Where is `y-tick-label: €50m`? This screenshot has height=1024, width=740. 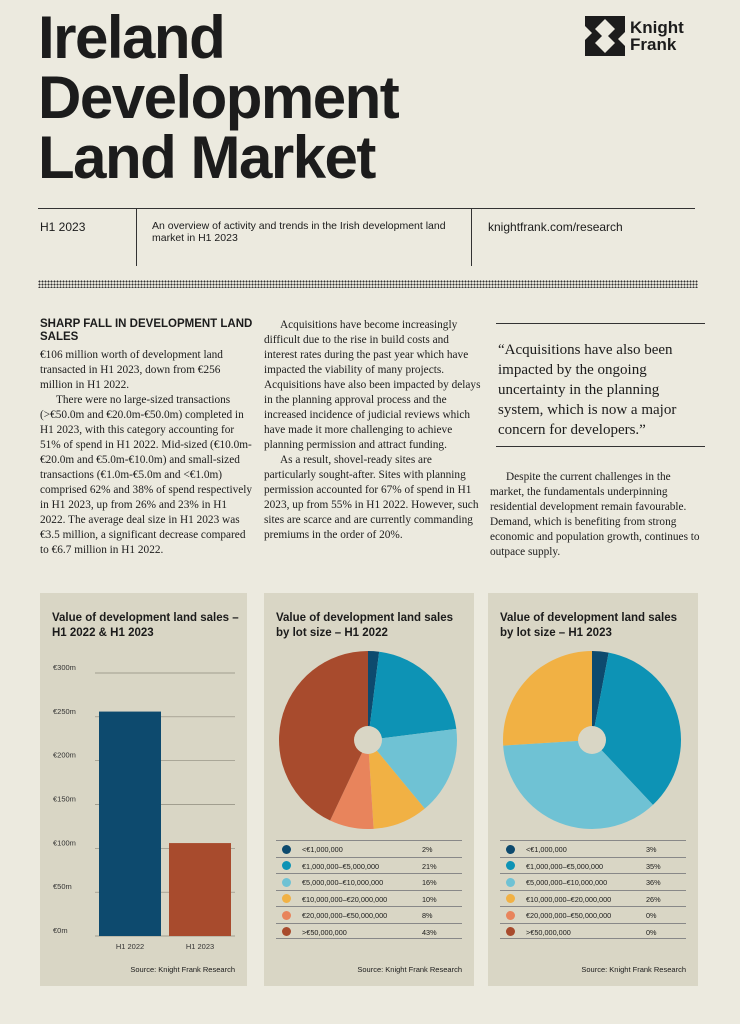 y-tick-label: €50m is located at coordinates (62, 886).